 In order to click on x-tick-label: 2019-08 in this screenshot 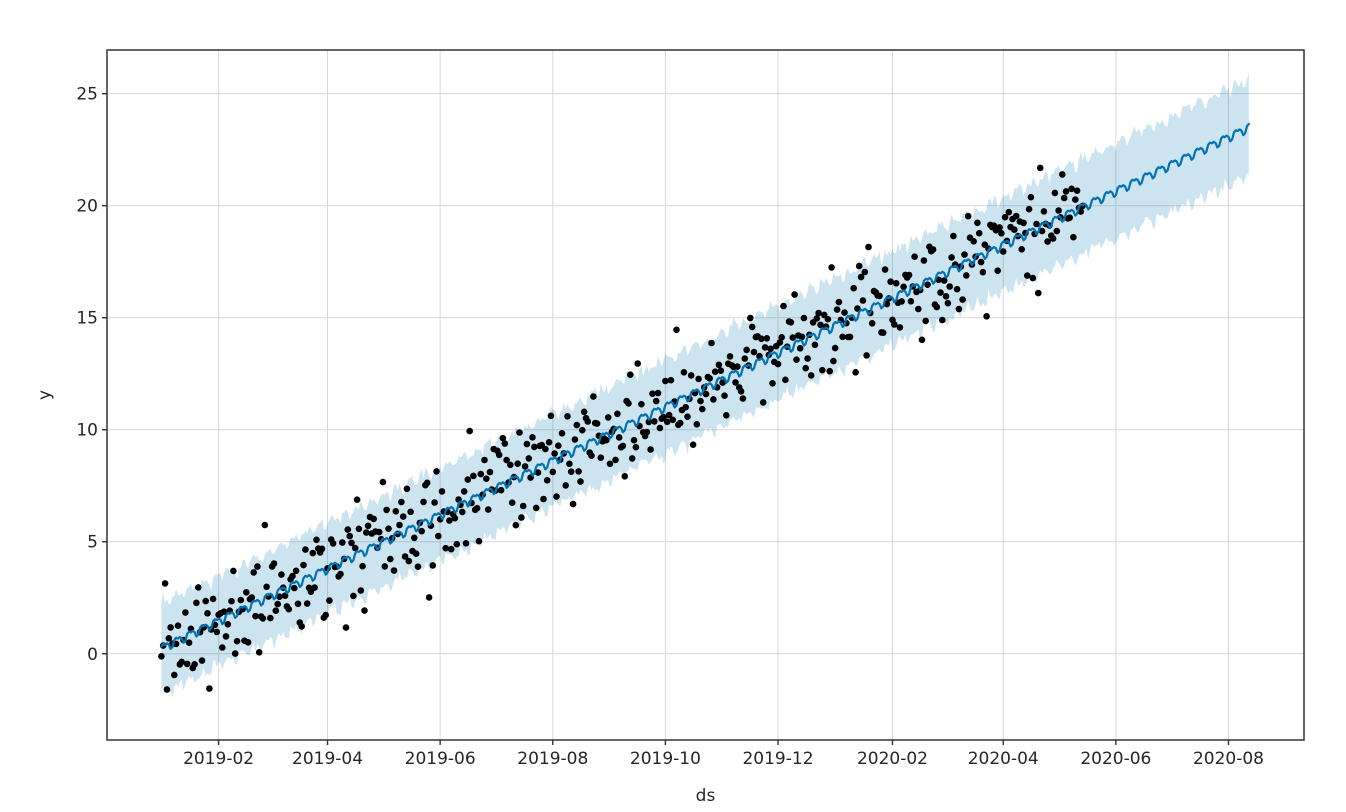, I will do `click(552, 759)`.